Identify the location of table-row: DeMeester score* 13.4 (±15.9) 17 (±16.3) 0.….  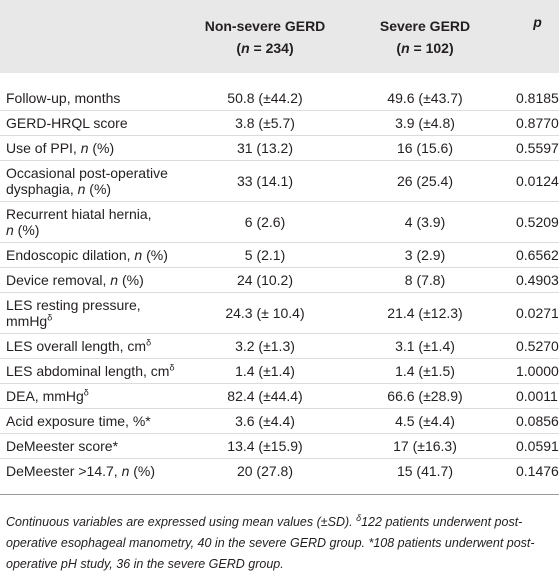
(279, 446).